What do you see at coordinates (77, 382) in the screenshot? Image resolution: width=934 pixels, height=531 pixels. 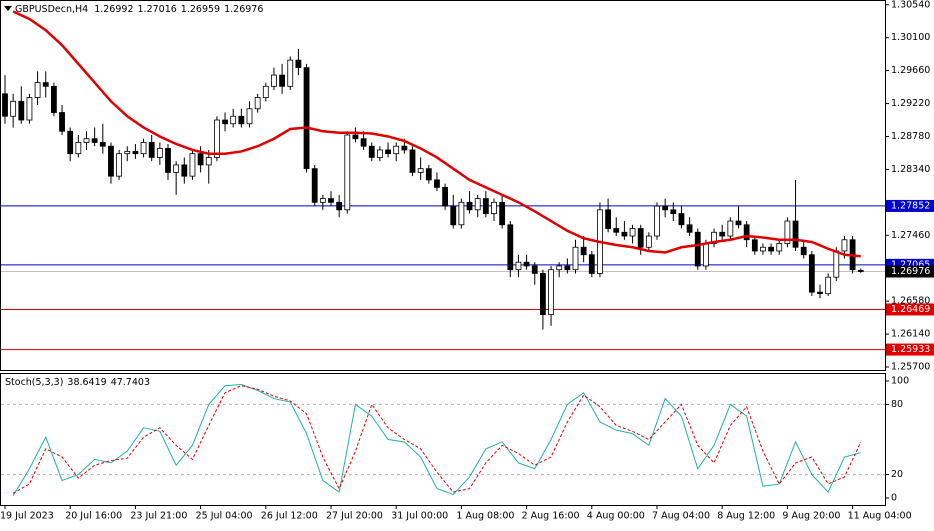 I see `indicator-header: Stoch(5,3,3) 38.6419 47.7403` at bounding box center [77, 382].